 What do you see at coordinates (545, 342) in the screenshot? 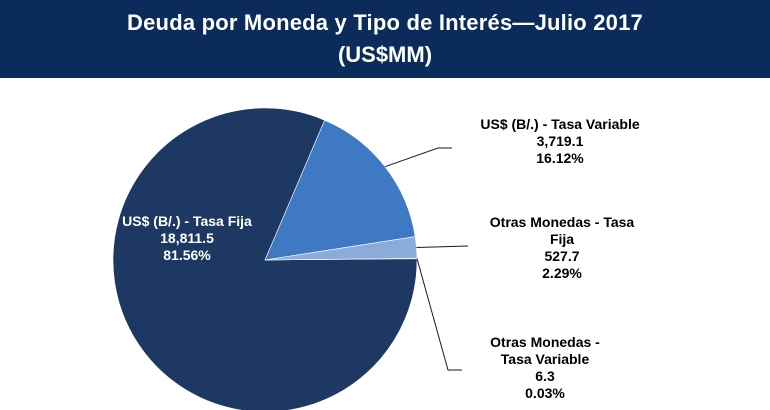
I see `label-otras-variable-name: Otras Monedas -` at bounding box center [545, 342].